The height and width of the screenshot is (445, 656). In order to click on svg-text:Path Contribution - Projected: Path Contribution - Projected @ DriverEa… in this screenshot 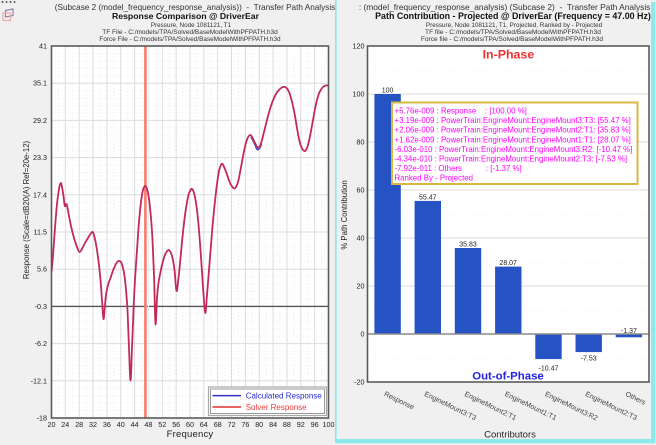, I will do `click(513, 16)`.